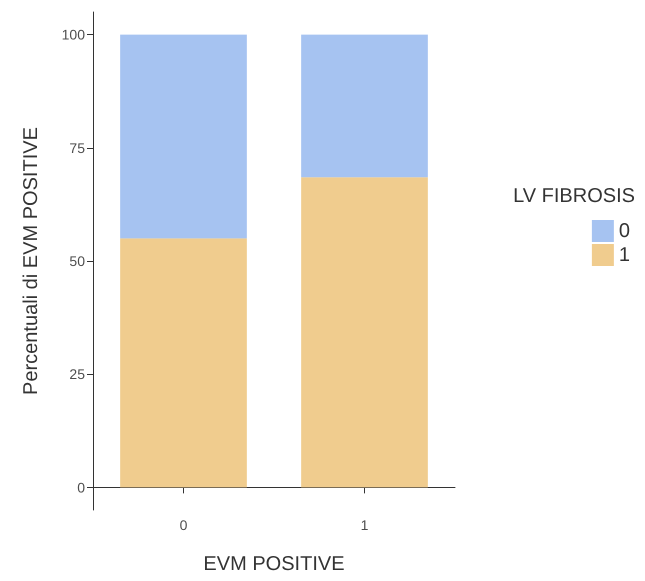 The image size is (645, 581). What do you see at coordinates (74, 34) in the screenshot?
I see `y-tick-label: 100` at bounding box center [74, 34].